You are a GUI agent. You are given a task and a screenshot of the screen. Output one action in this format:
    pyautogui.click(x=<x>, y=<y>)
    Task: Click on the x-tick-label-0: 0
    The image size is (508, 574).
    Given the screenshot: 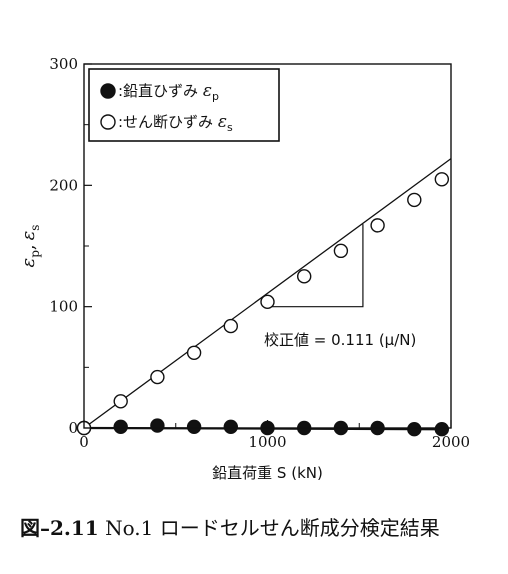 What is the action you would take?
    pyautogui.click(x=84, y=442)
    